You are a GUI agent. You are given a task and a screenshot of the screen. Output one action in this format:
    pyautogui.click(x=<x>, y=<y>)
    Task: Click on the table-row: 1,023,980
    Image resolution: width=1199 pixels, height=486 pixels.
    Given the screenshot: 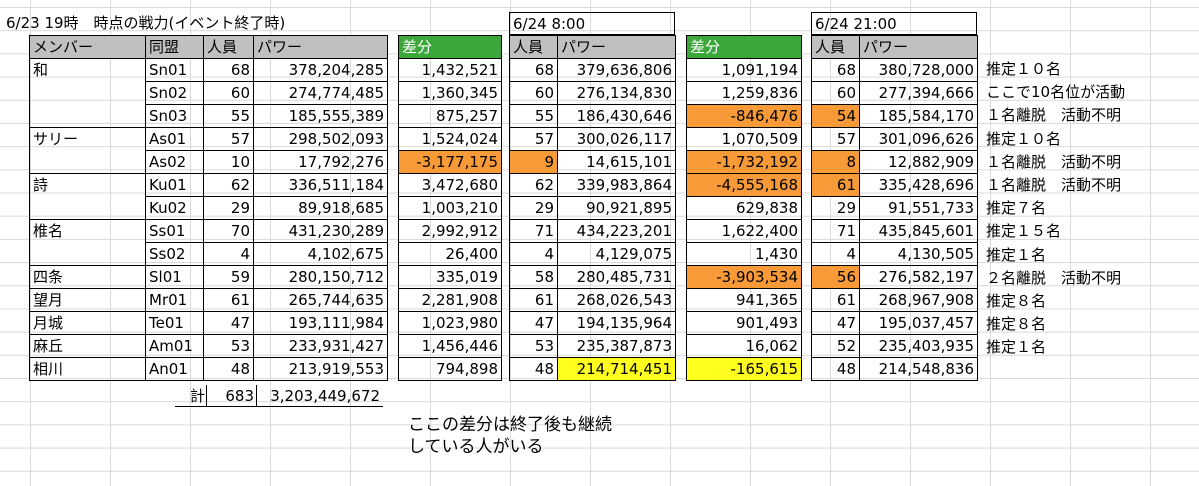 What is the action you would take?
    pyautogui.click(x=450, y=323)
    